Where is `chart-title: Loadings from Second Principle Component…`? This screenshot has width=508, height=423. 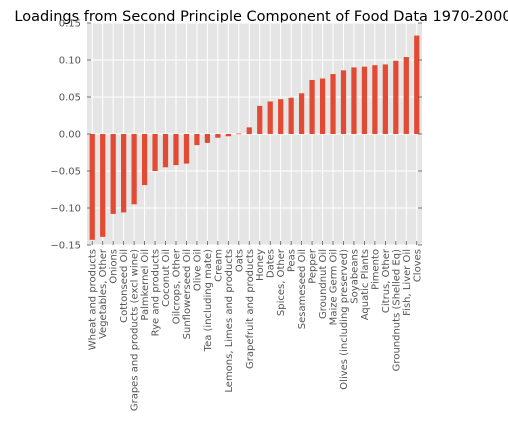
chart-title: Loadings from Second Principle Component… is located at coordinates (261, 17).